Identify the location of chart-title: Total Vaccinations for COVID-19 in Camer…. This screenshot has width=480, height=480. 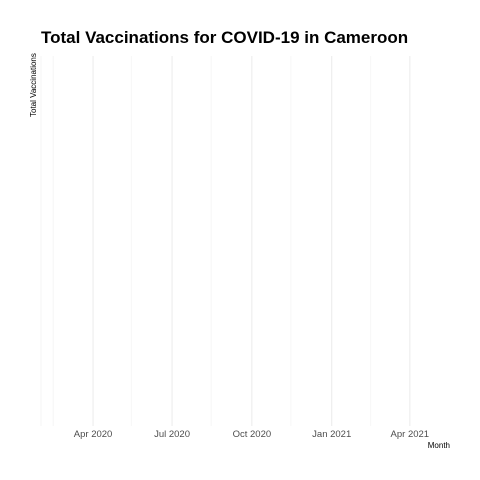
(224, 37).